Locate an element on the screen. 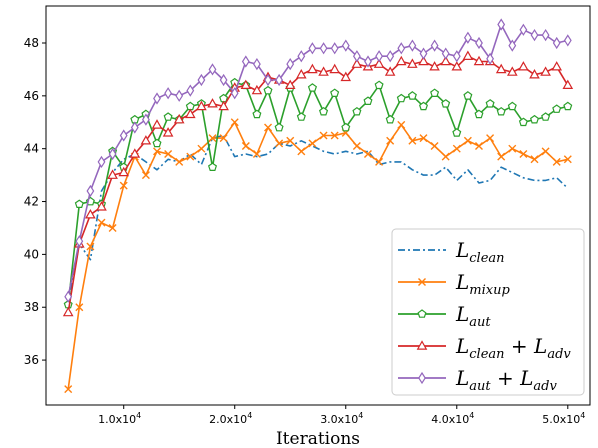 The height and width of the screenshot is (448, 598). x-tick-base: 1.0x10 is located at coordinates (117, 419).